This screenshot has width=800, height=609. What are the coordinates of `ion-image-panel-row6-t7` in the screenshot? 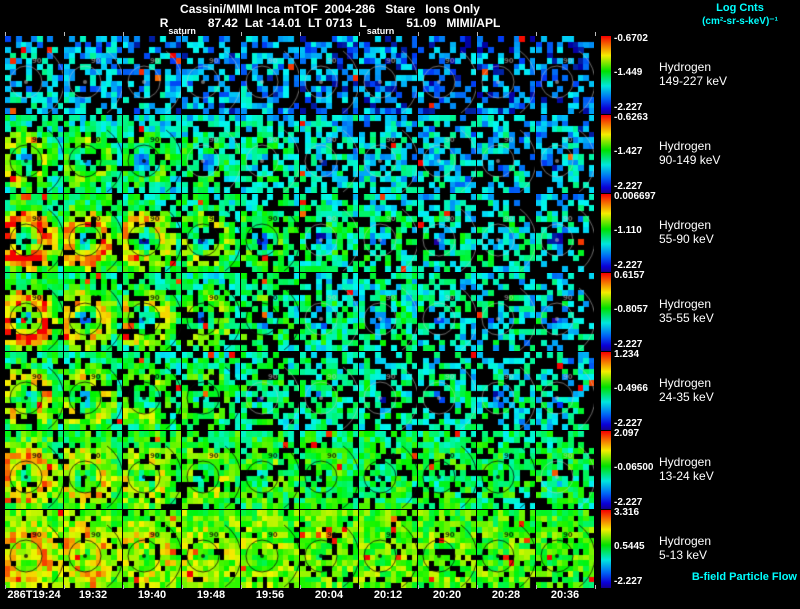 It's located at (447, 549).